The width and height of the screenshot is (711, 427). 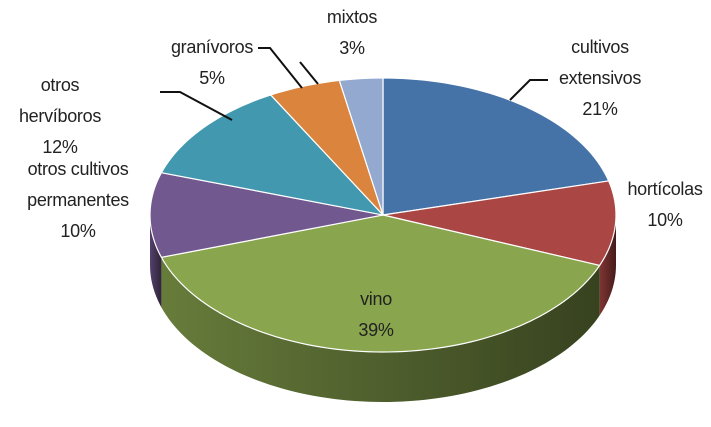 What do you see at coordinates (352, 48) in the screenshot?
I see `value-label: 3%` at bounding box center [352, 48].